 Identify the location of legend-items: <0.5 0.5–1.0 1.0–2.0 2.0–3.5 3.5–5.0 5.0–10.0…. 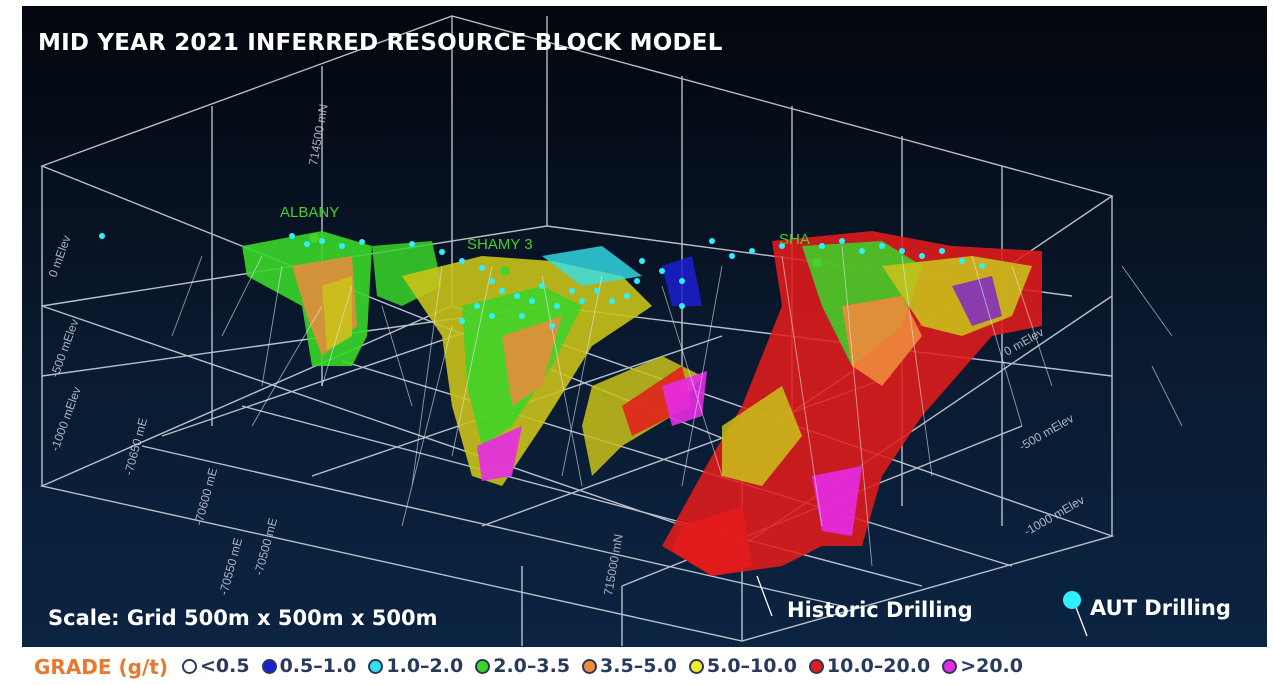
(600, 667).